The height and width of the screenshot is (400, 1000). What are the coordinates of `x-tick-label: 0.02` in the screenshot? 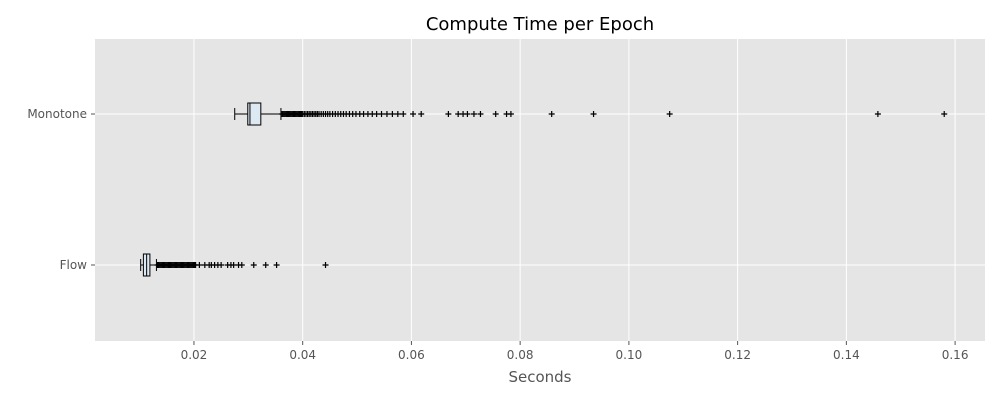 It's located at (194, 355).